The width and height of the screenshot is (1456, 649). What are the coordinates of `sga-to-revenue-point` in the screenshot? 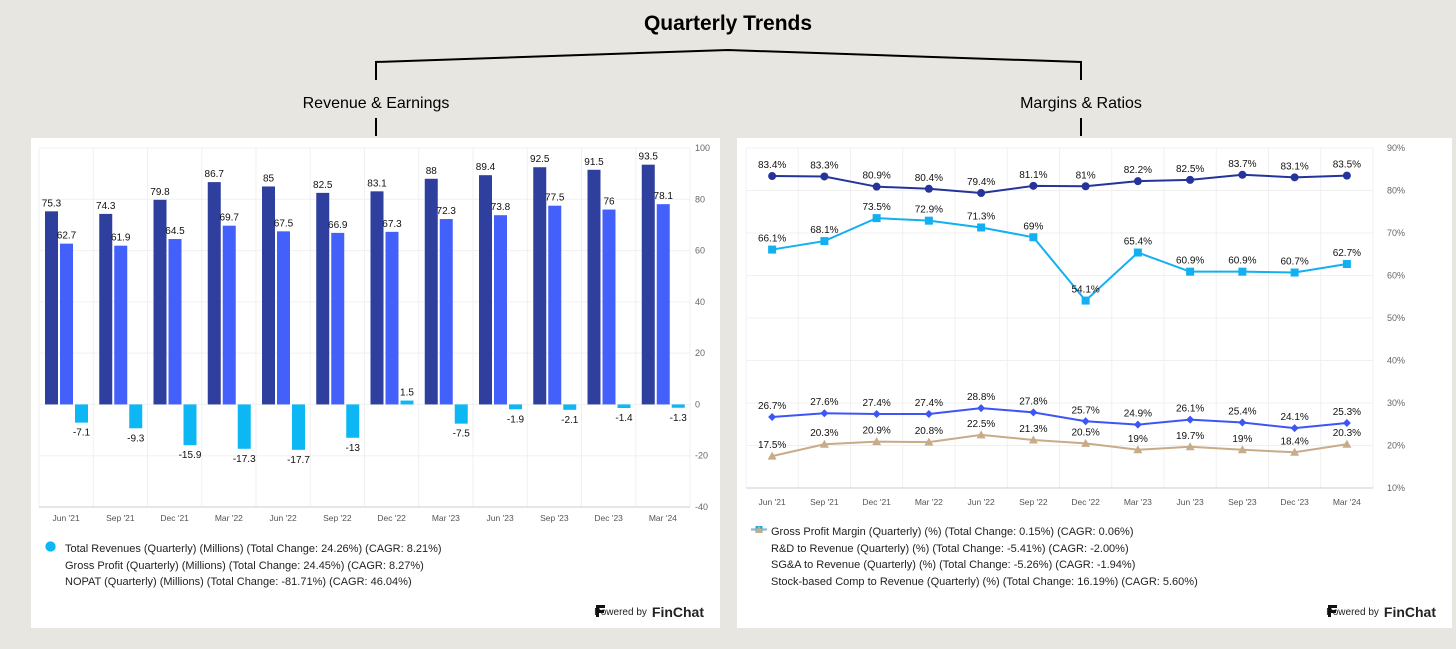 It's located at (824, 241).